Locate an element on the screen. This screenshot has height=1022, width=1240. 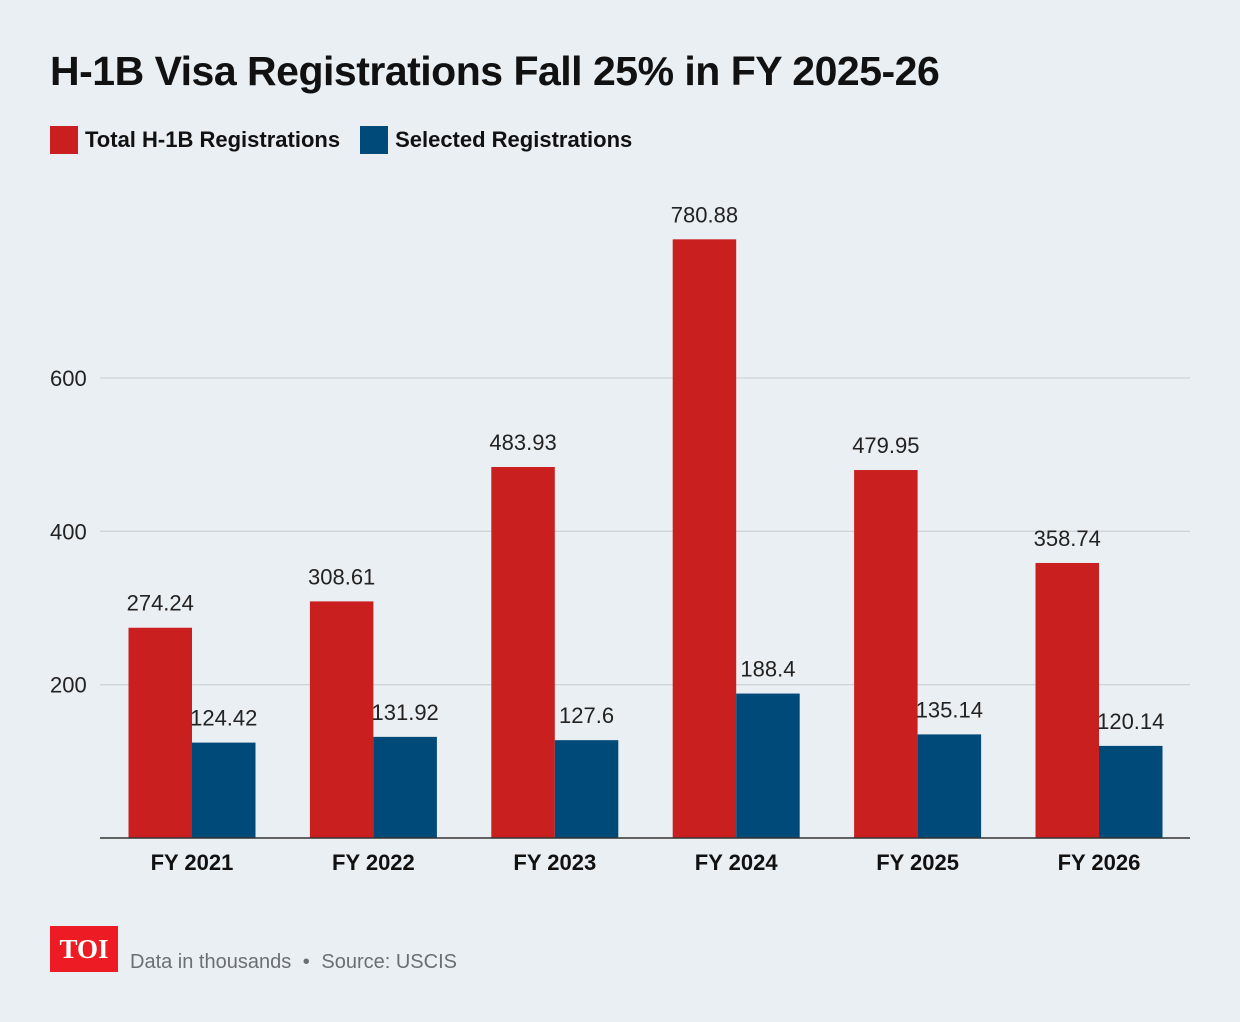
x-tick-label: FY 2024 is located at coordinates (737, 862).